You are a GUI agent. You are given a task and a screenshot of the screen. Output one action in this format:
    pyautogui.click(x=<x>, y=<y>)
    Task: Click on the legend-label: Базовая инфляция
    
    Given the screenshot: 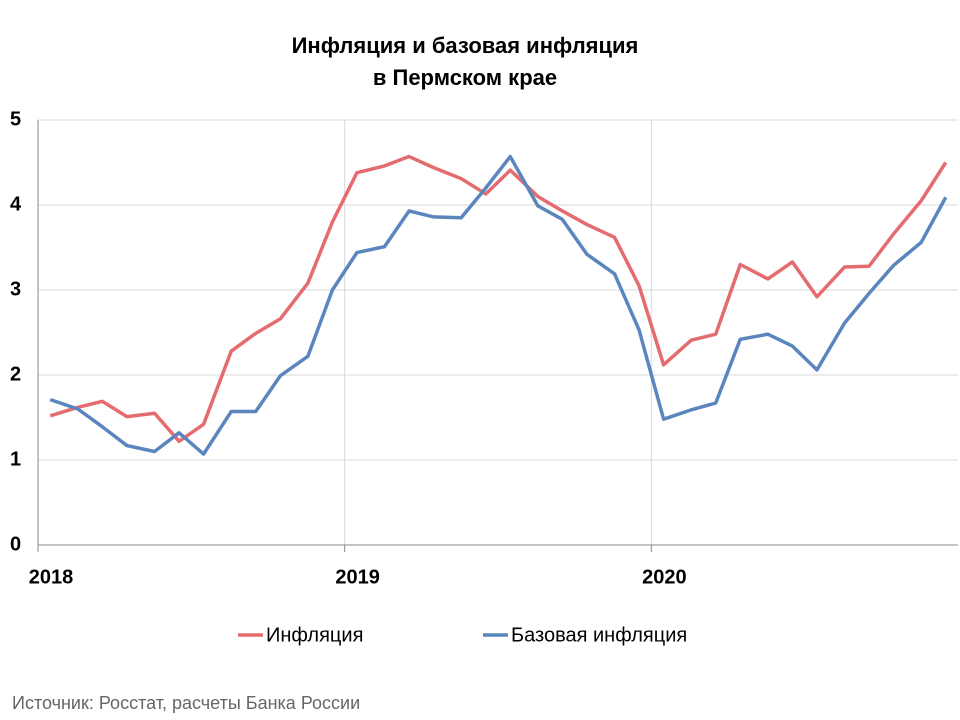 What is the action you would take?
    pyautogui.click(x=599, y=635)
    